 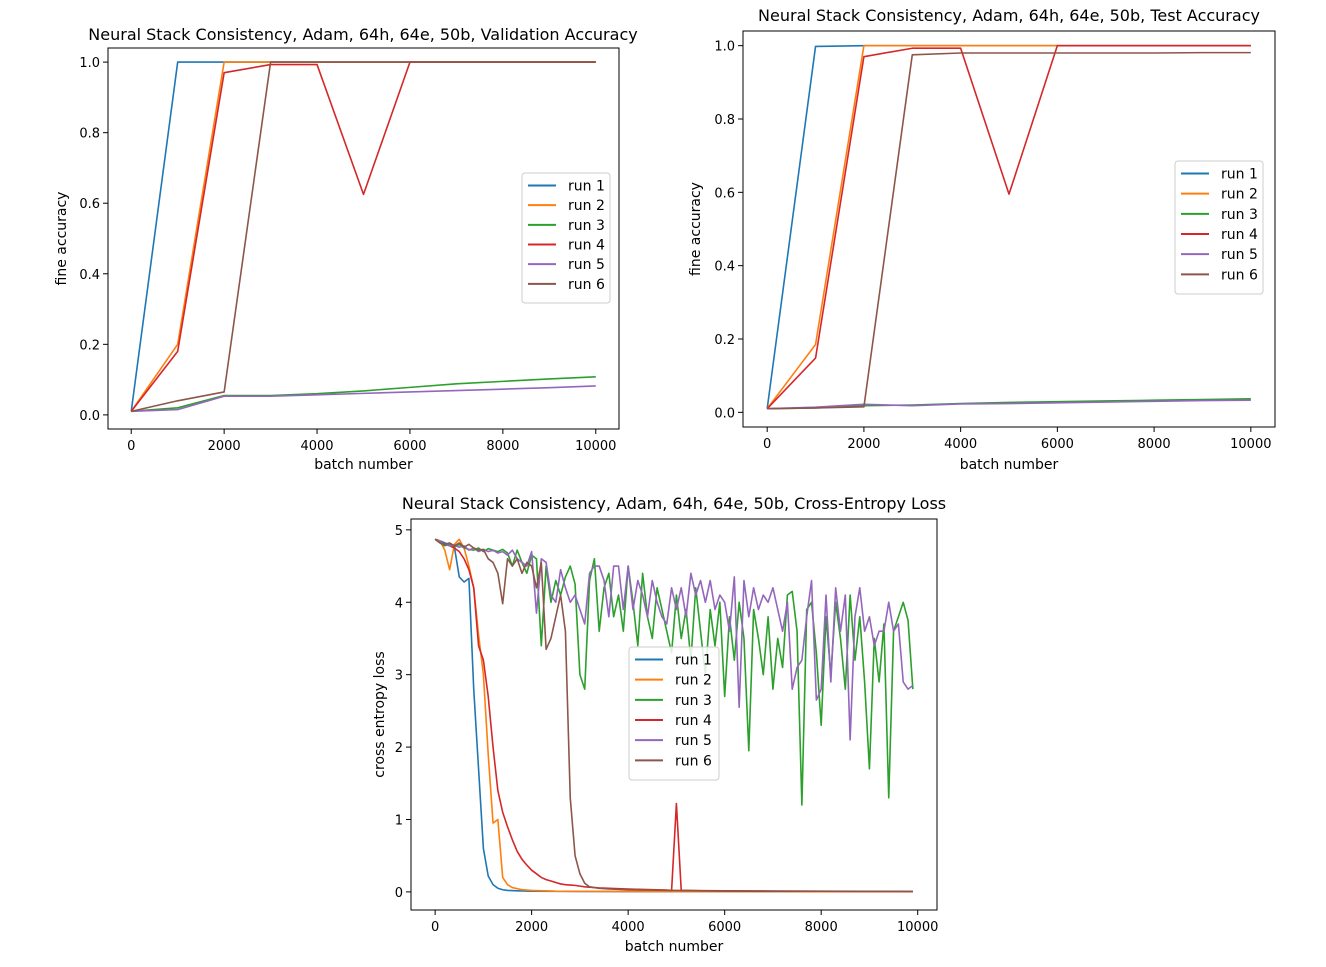 I want to click on y-tick-label: 2, so click(x=399, y=748).